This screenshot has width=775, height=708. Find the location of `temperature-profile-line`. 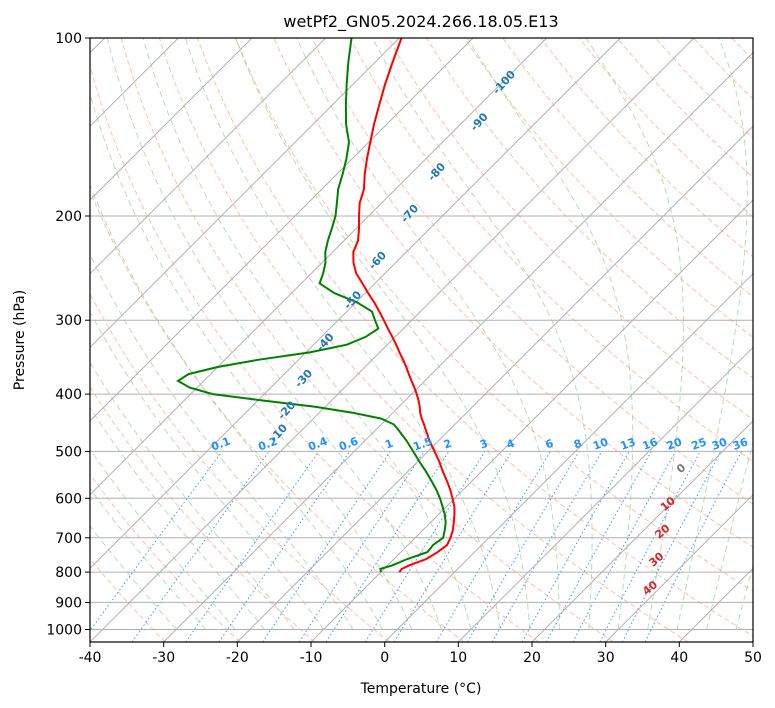

temperature-profile-line is located at coordinates (404, 305).